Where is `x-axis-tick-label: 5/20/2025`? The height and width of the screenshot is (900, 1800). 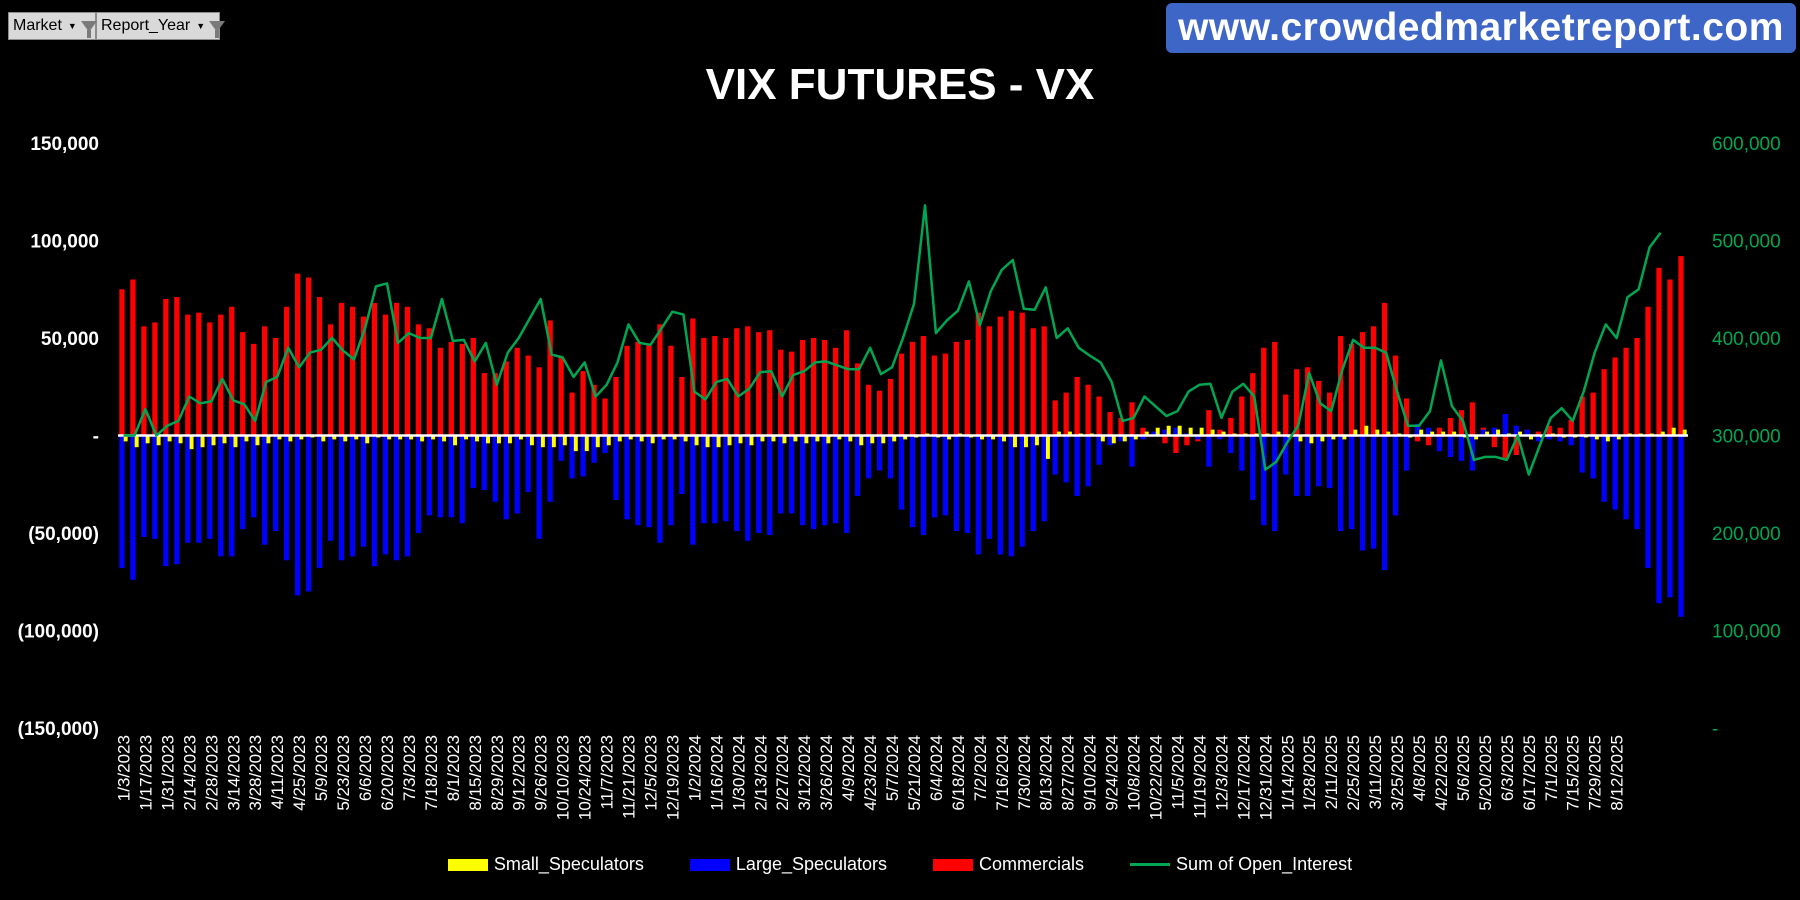
x-axis-tick-label: 5/20/2025 is located at coordinates (1485, 773).